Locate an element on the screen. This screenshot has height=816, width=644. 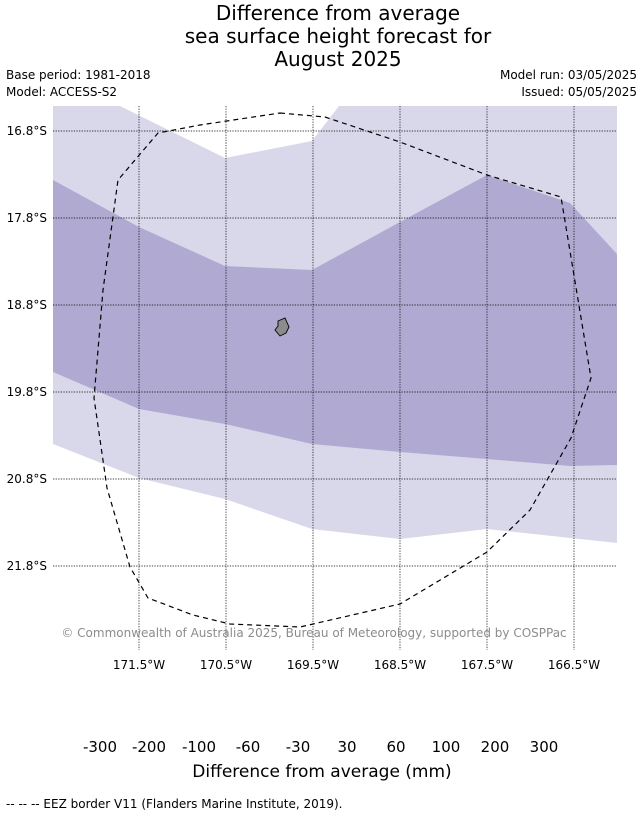
colorbar-label: 60 is located at coordinates (396, 747).